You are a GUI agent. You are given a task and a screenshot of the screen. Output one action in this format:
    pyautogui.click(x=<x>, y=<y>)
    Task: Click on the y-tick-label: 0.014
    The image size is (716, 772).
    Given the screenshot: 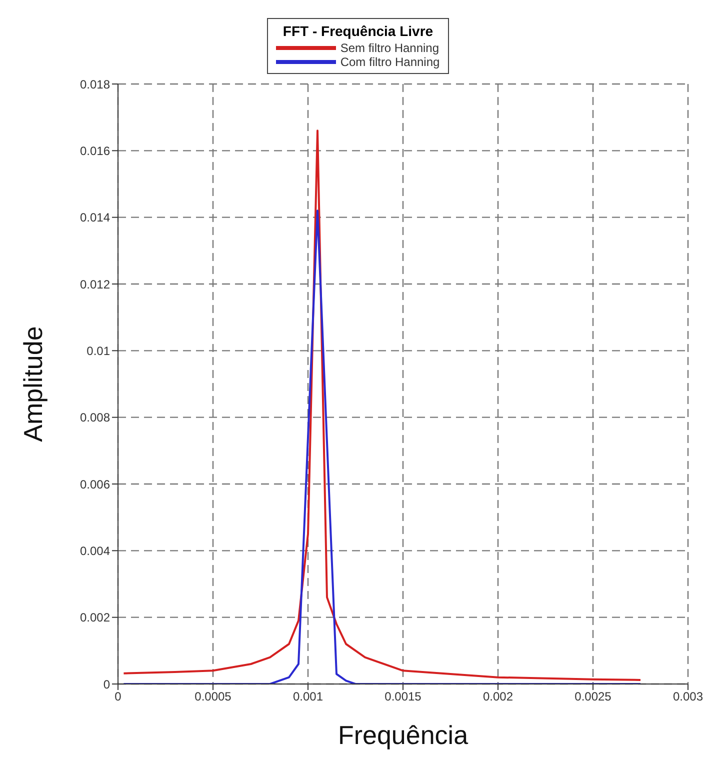 What is the action you would take?
    pyautogui.click(x=95, y=217)
    